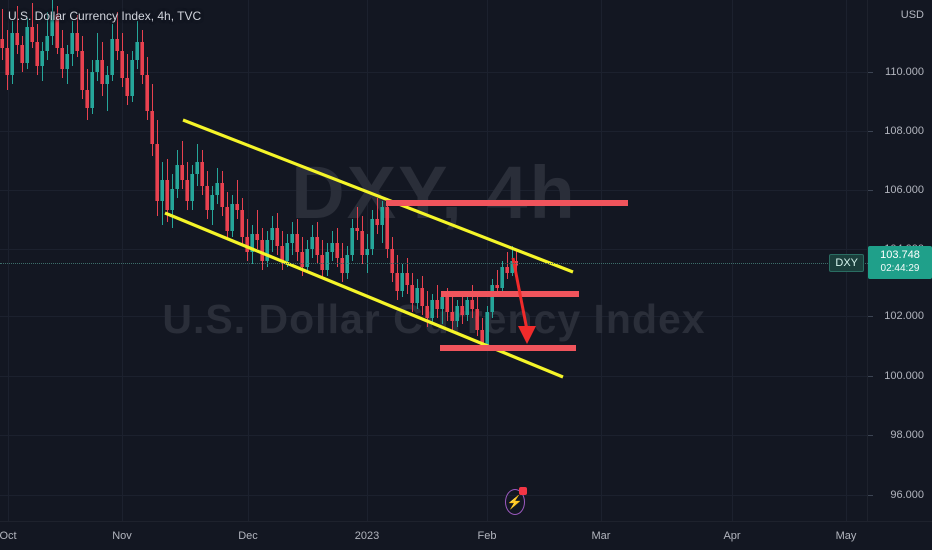 The width and height of the screenshot is (932, 550). I want to click on upper-channel-line, so click(378, 196).